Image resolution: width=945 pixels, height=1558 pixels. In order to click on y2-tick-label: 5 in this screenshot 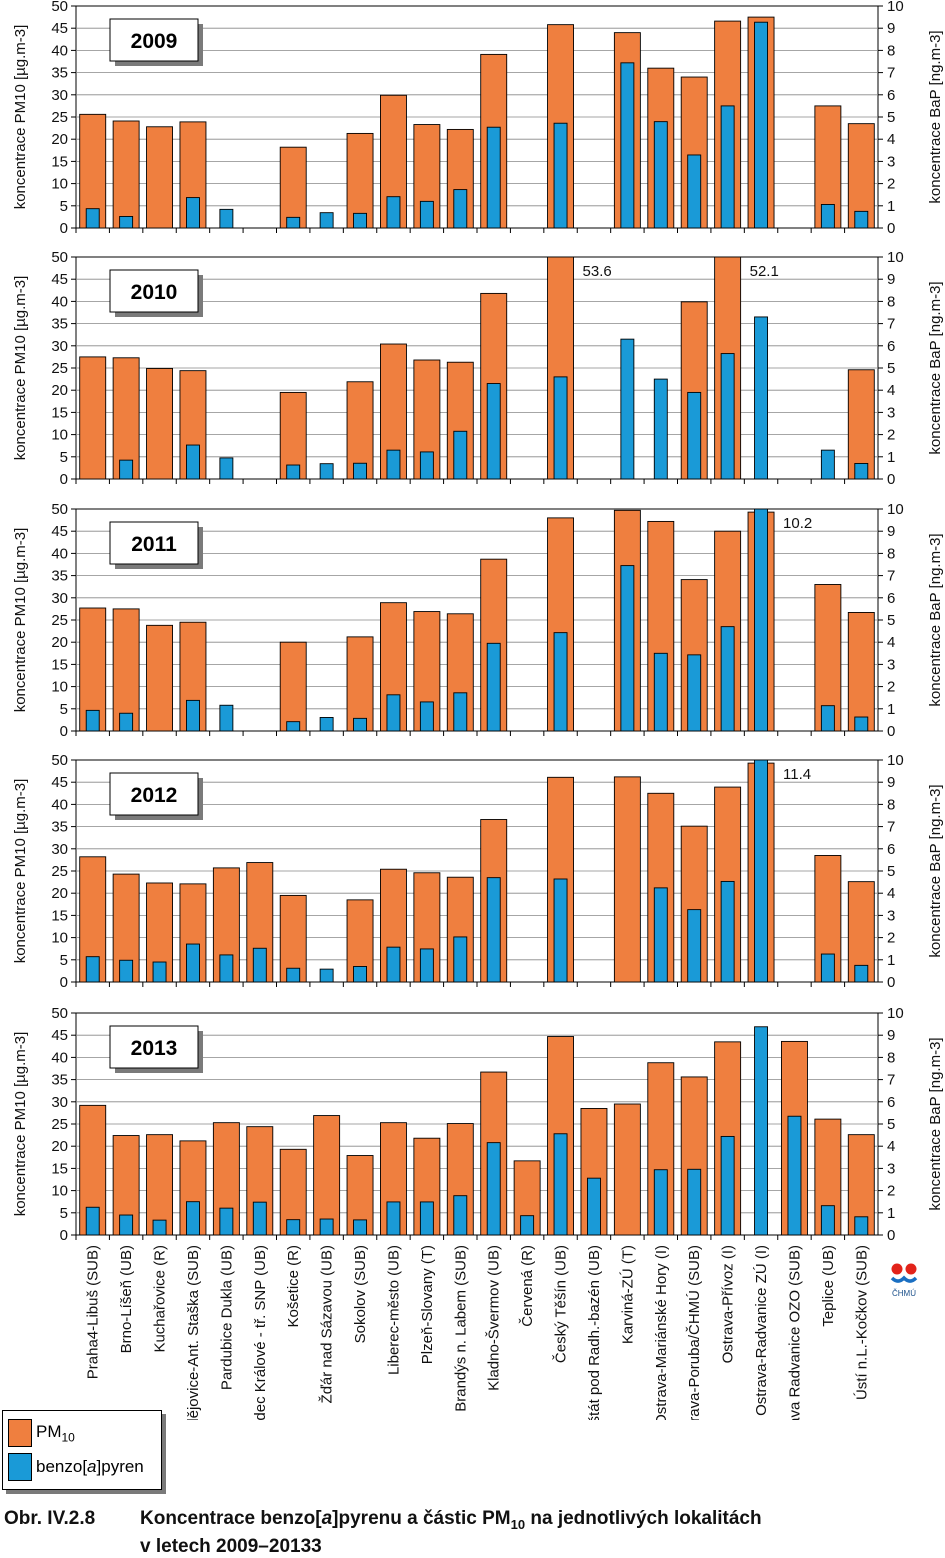, I will do `click(891, 117)`.